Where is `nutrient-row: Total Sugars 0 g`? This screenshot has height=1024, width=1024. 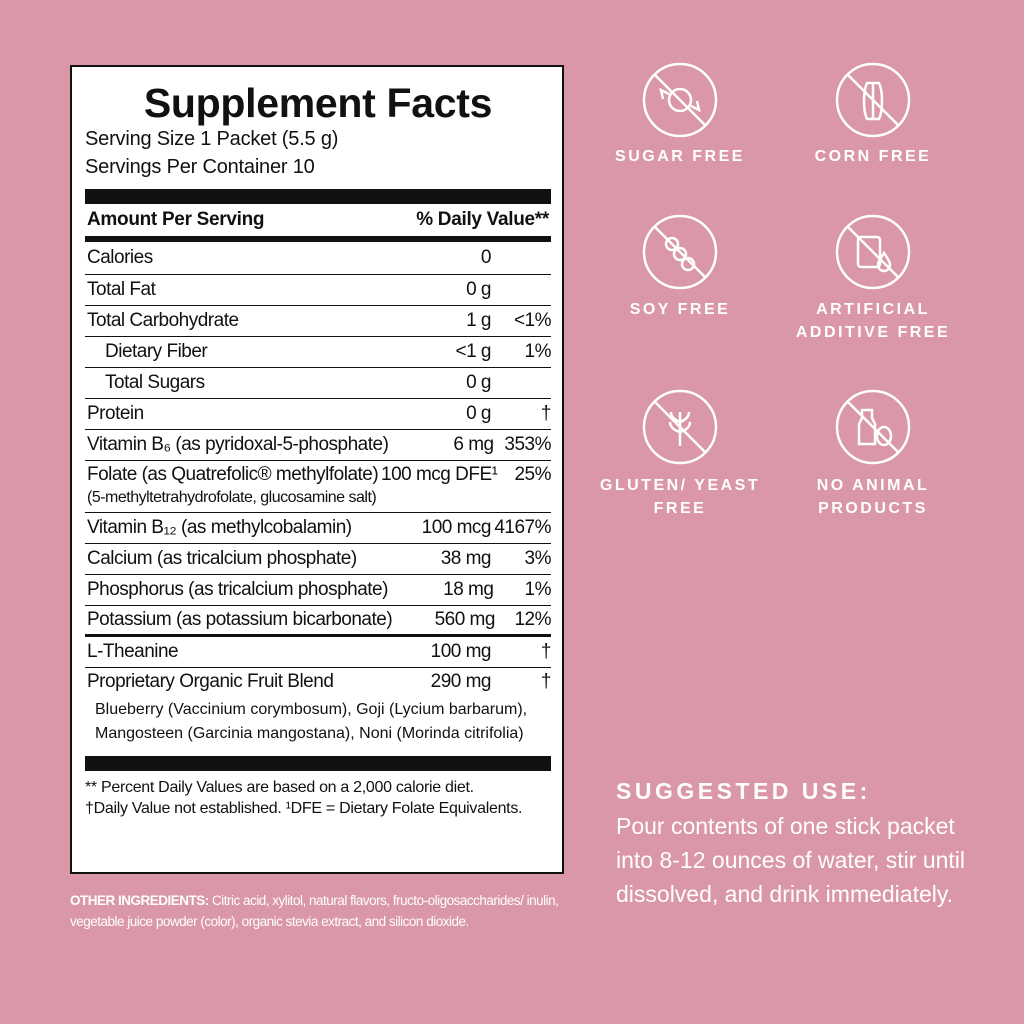 nutrient-row: Total Sugars 0 g is located at coordinates (318, 383).